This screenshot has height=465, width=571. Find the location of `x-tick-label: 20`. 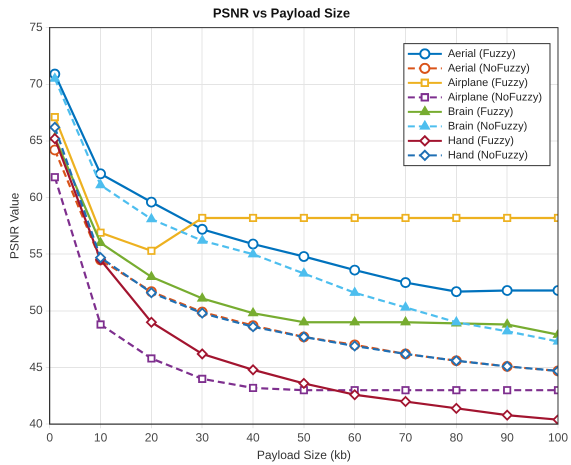

x-tick-label: 20 is located at coordinates (151, 437).